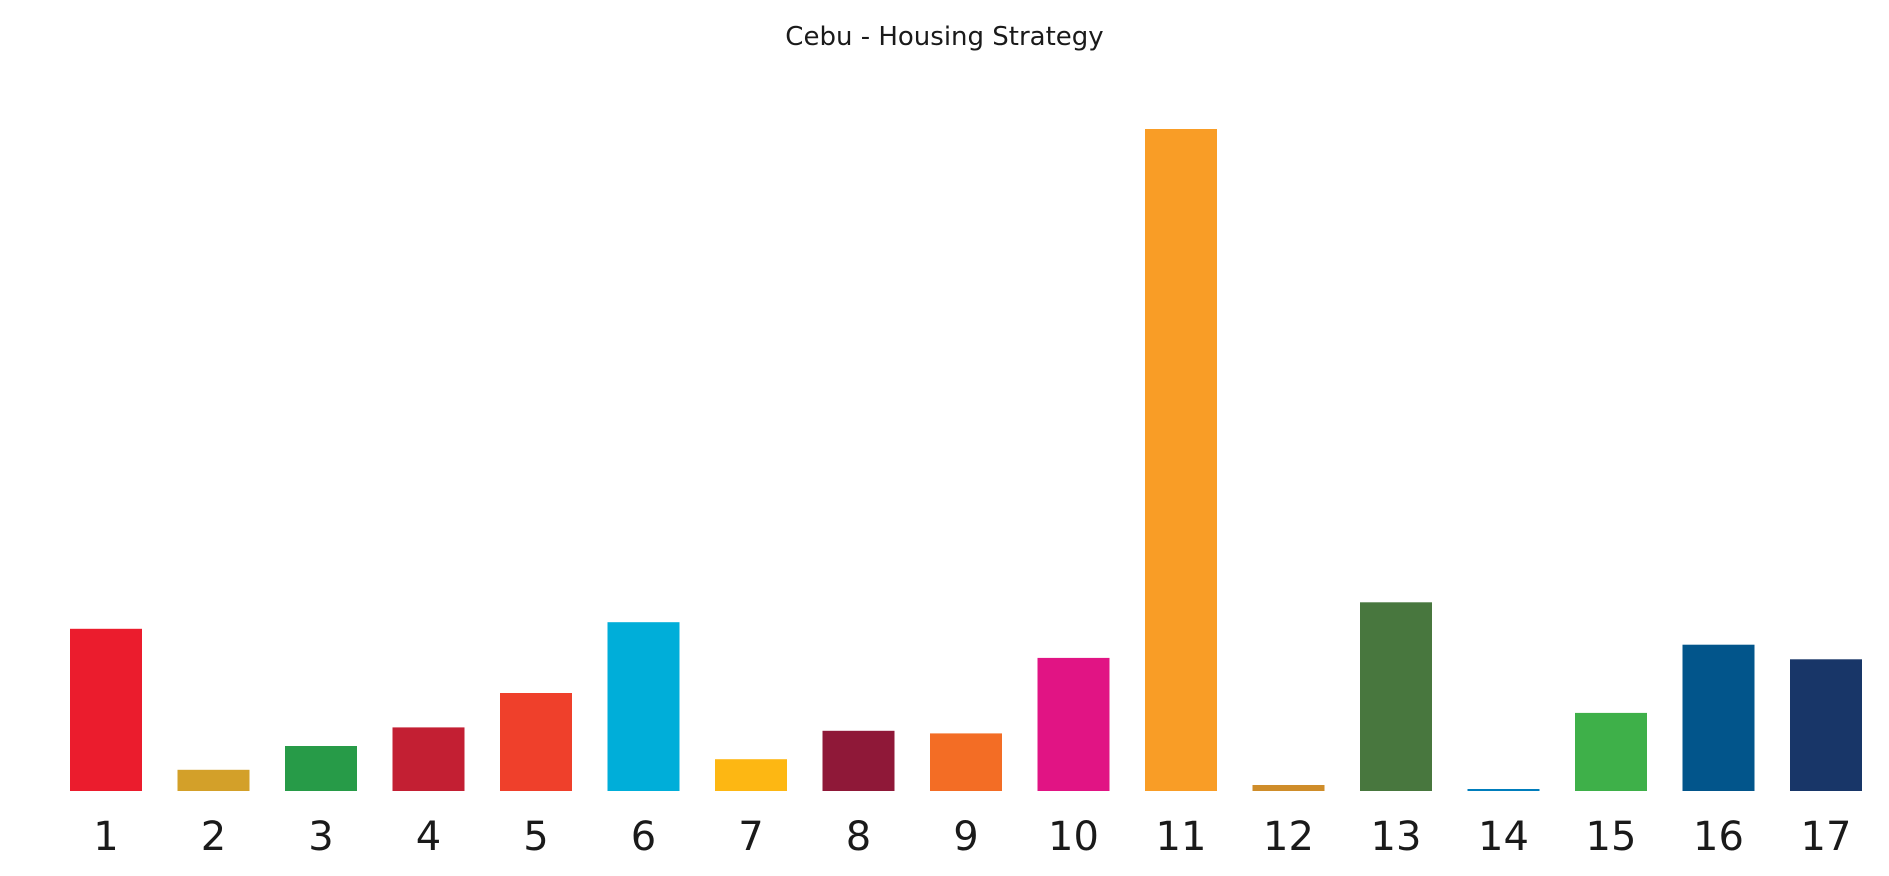 Image resolution: width=1889 pixels, height=876 pixels. What do you see at coordinates (858, 837) in the screenshot?
I see `x-tick-label-8: 8` at bounding box center [858, 837].